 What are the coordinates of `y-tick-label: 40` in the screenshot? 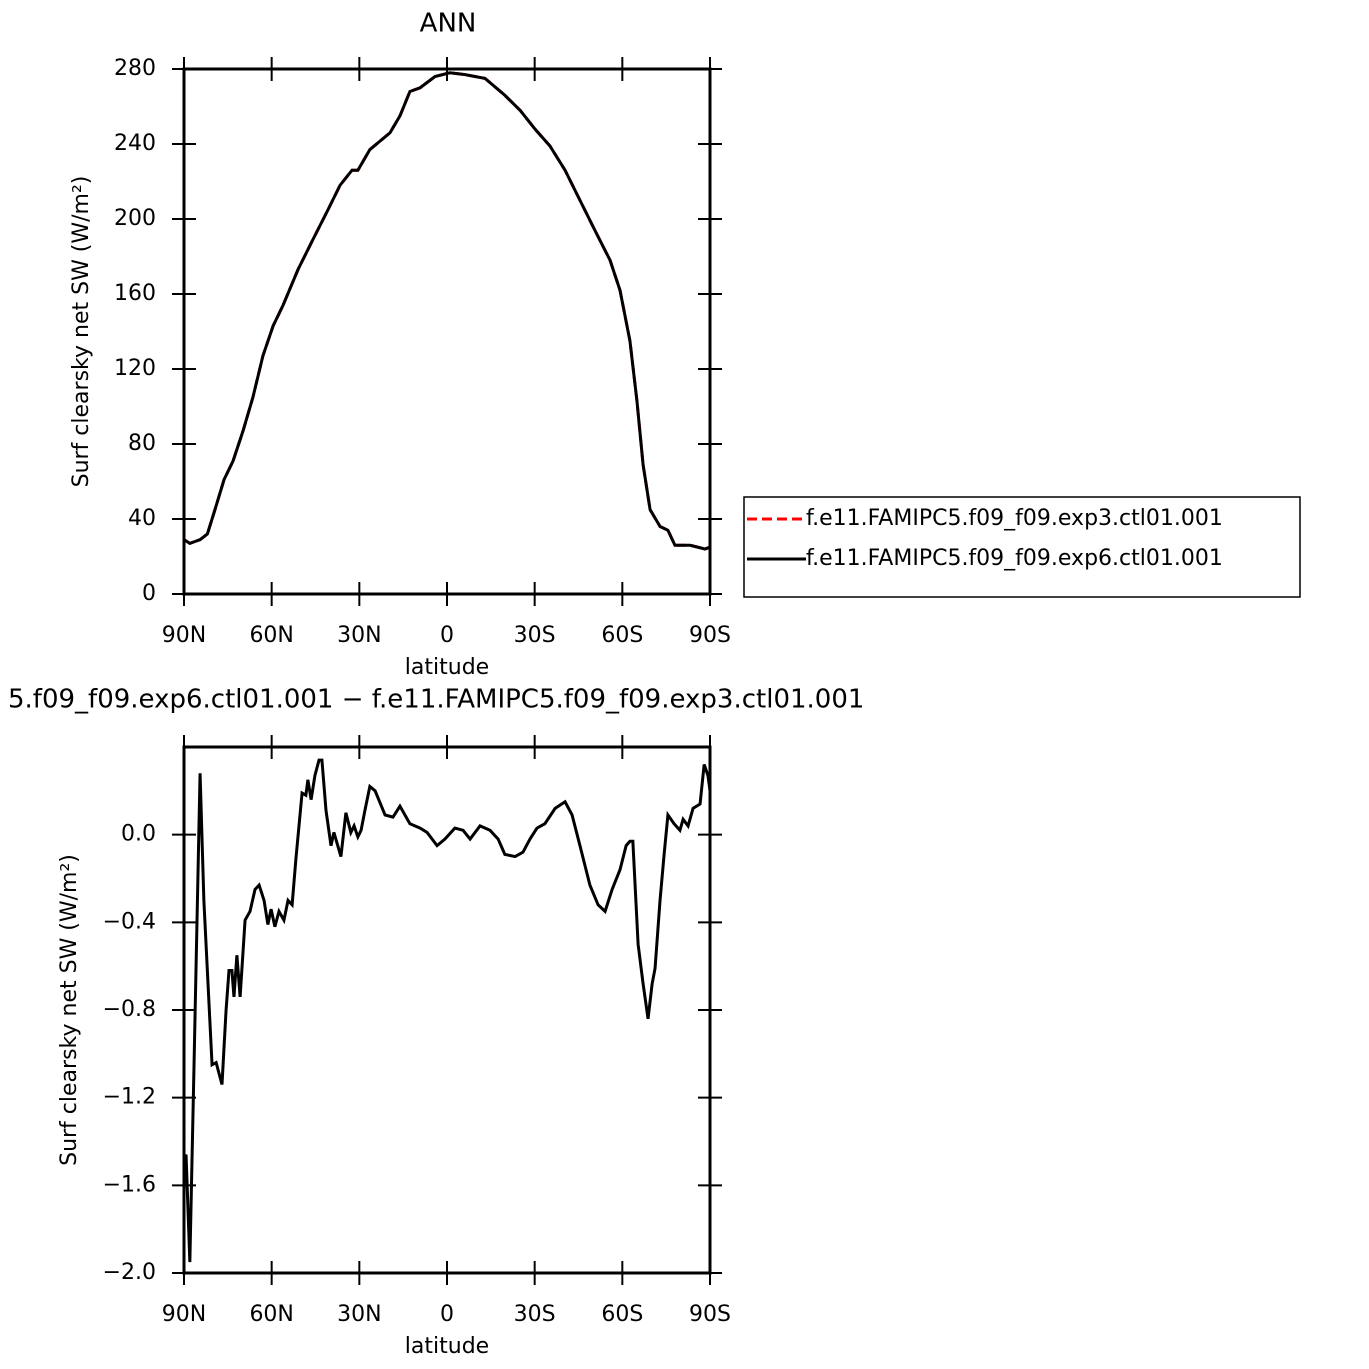 It's located at (142, 518).